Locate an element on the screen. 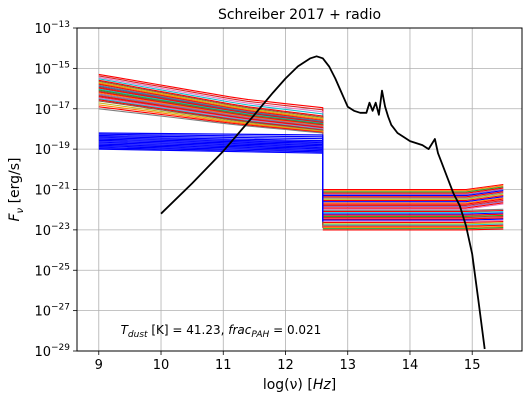 The image size is (529, 401). x-tick-label: 12 is located at coordinates (285, 365).